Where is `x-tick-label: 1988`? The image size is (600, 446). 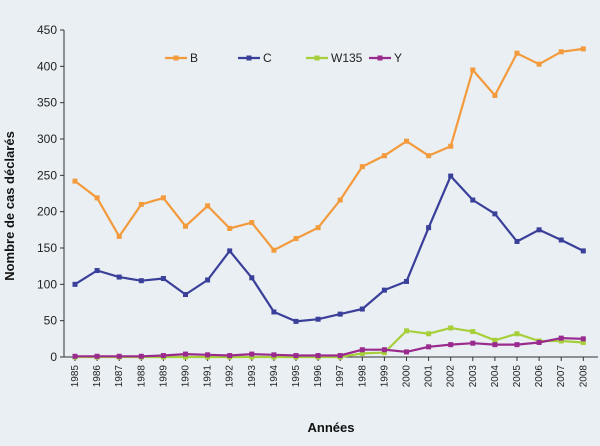 x-tick-label: 1988 is located at coordinates (141, 376).